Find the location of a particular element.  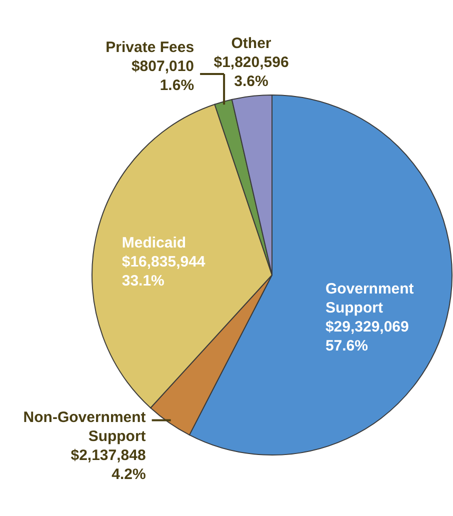

slice-label: Private Fees is located at coordinates (150, 47).